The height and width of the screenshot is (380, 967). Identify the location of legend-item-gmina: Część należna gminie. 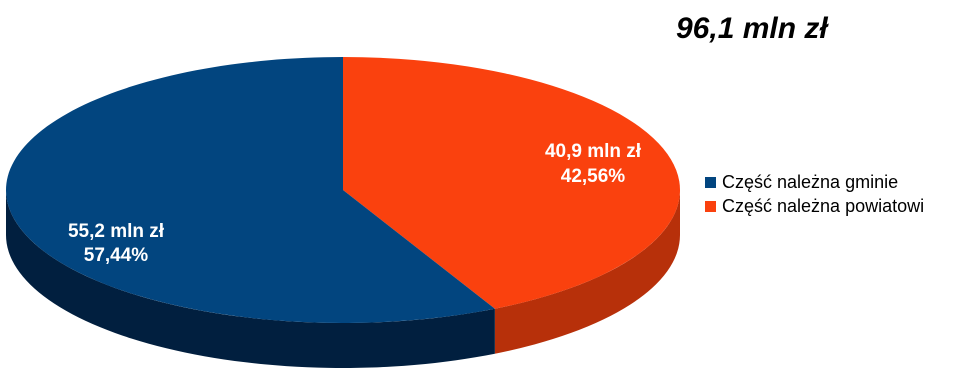
(814, 182).